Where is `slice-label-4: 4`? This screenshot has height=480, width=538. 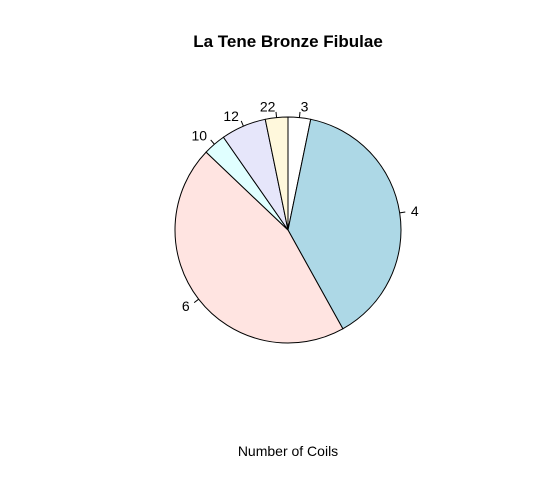 slice-label-4: 4 is located at coordinates (415, 211).